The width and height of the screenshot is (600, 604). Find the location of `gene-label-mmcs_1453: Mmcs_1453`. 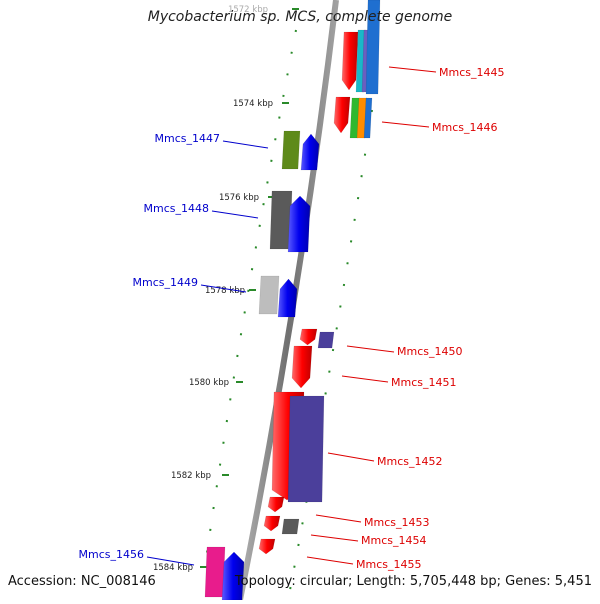

gene-label-mmcs_1453: Mmcs_1453 is located at coordinates (396, 522).